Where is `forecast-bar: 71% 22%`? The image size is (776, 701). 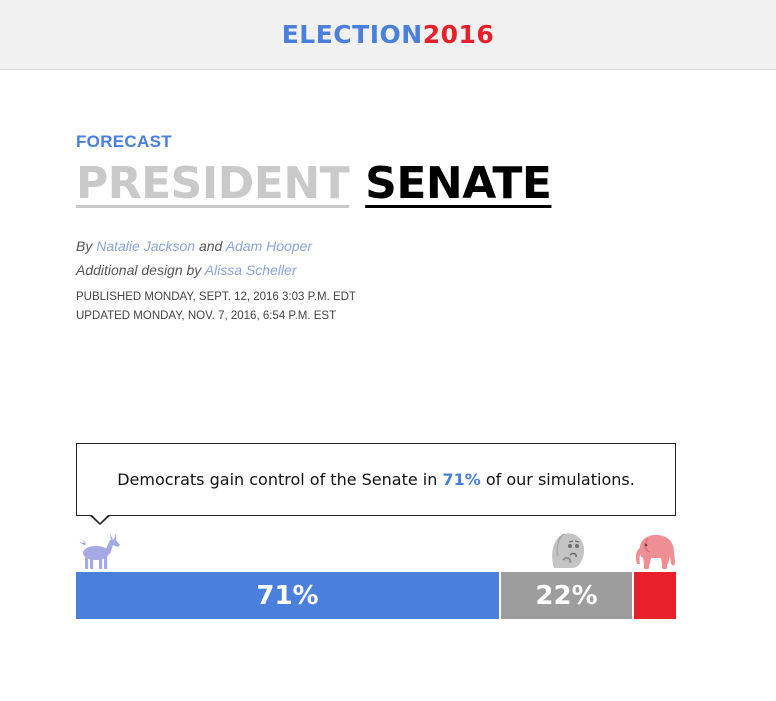 forecast-bar: 71% 22% is located at coordinates (376, 595).